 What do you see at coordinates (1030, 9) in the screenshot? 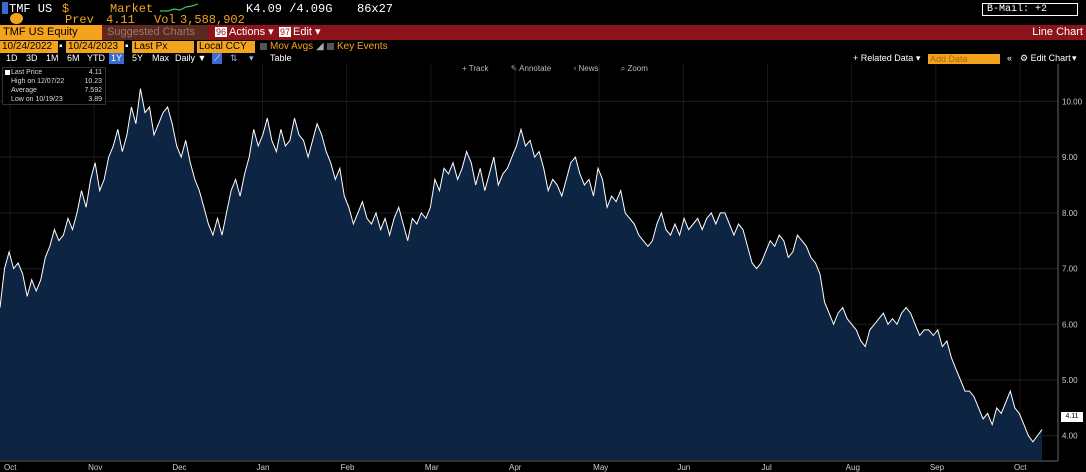
I see `b-mail-indicator: B-Mail: +2` at bounding box center [1030, 9].